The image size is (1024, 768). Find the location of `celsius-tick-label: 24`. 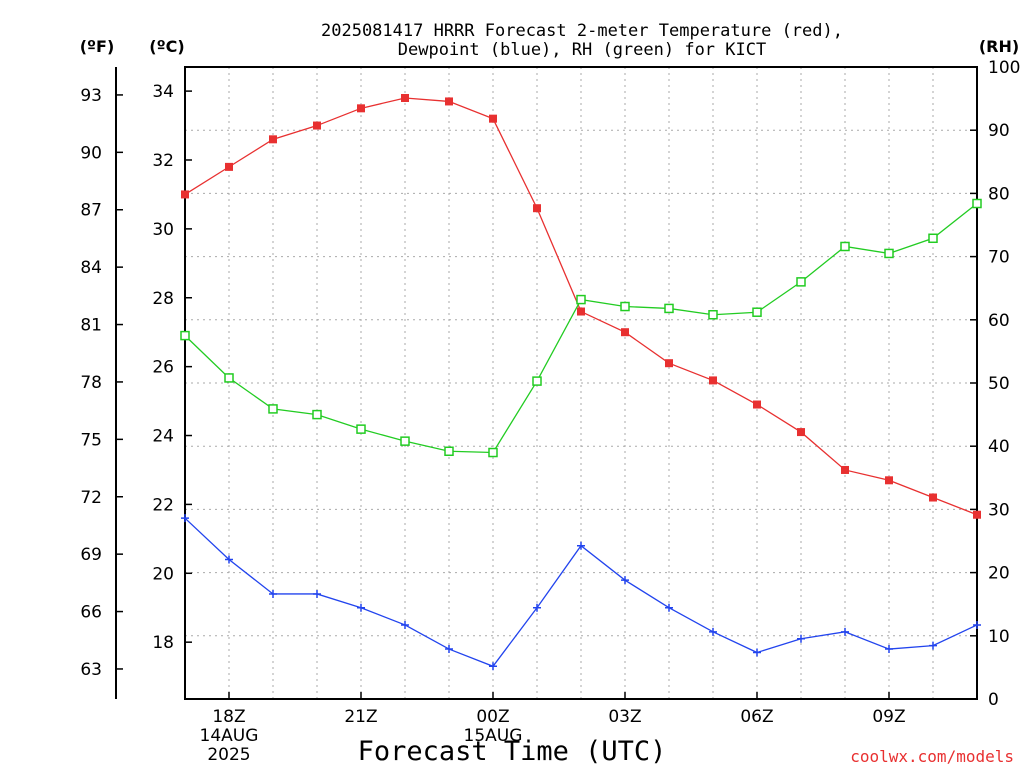

celsius-tick-label: 24 is located at coordinates (163, 437).